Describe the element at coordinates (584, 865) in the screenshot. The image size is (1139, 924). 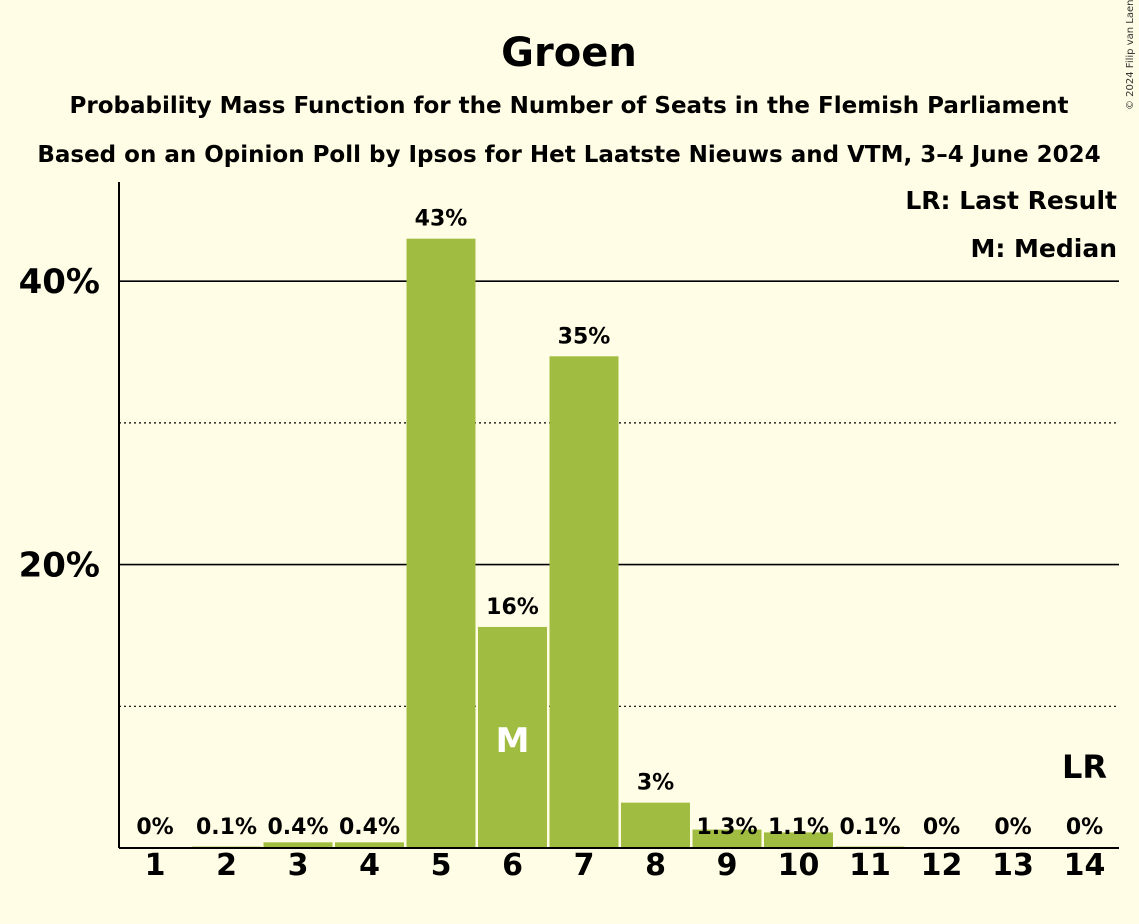
I see `x-tick-label: 7` at that location.